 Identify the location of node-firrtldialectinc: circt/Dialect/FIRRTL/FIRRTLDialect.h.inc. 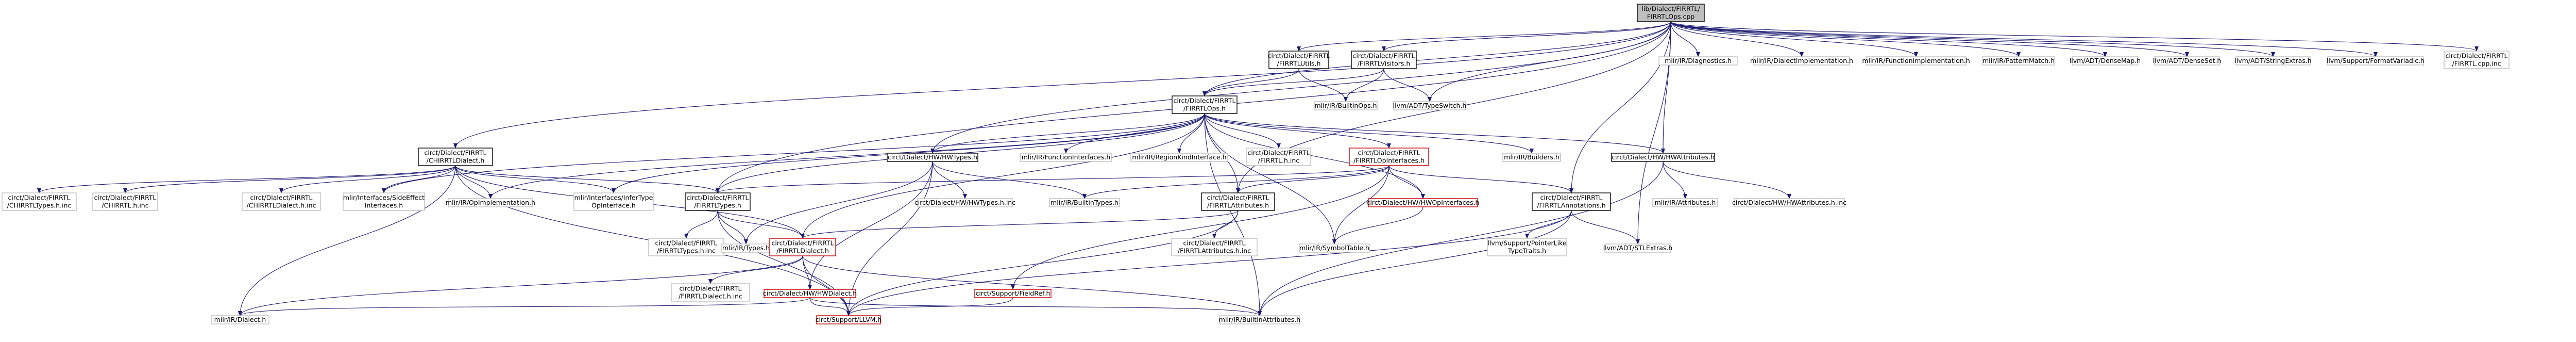
(710, 292).